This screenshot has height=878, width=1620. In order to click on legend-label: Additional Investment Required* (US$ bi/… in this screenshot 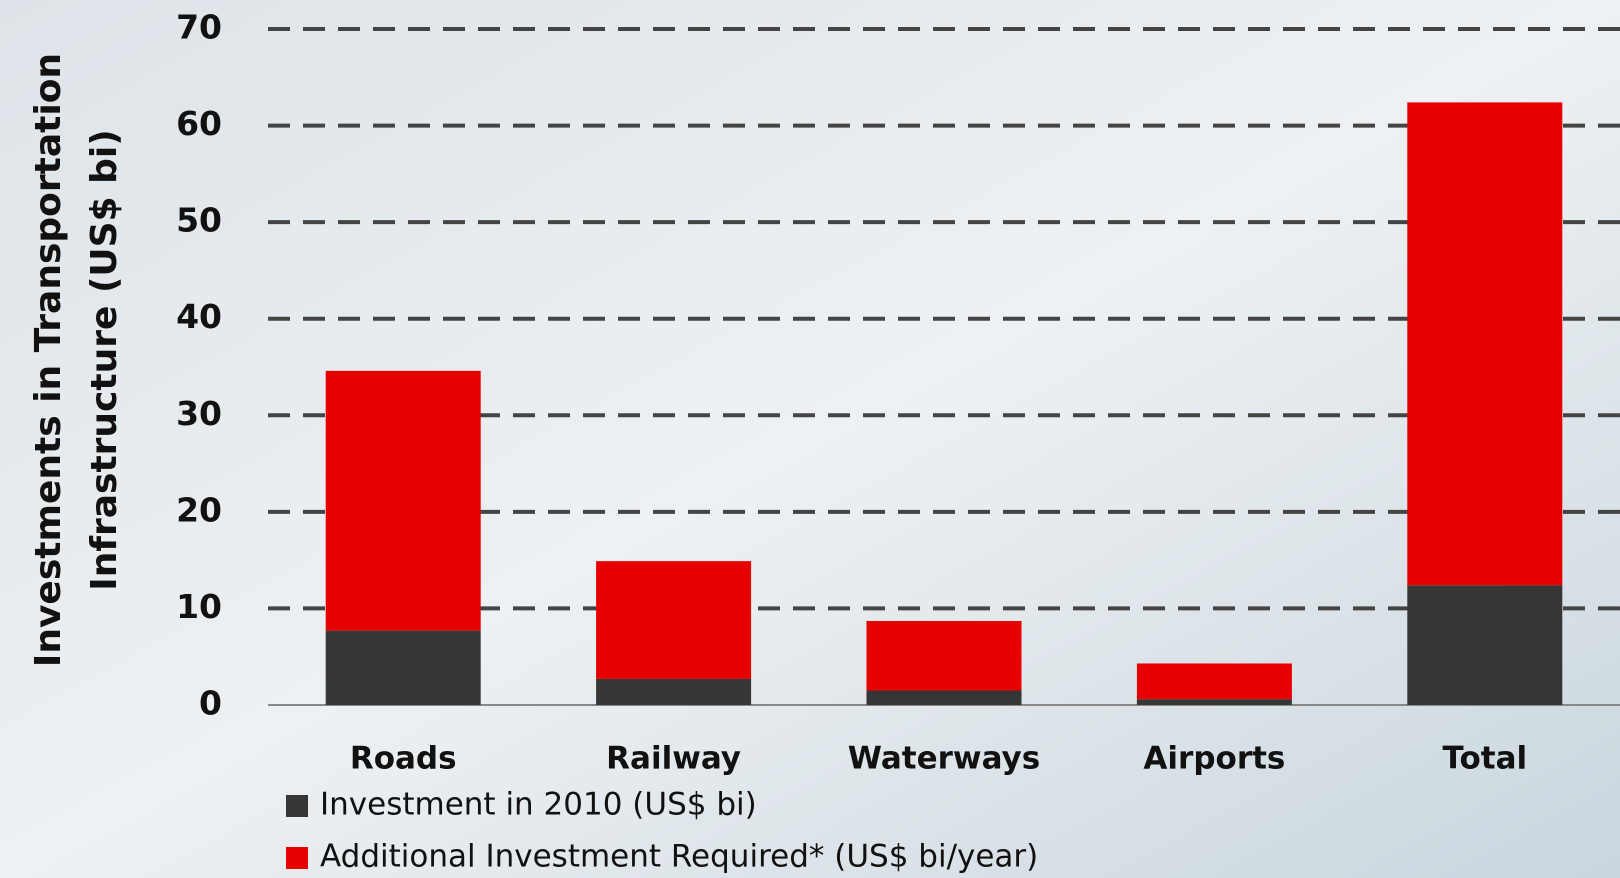, I will do `click(679, 857)`.